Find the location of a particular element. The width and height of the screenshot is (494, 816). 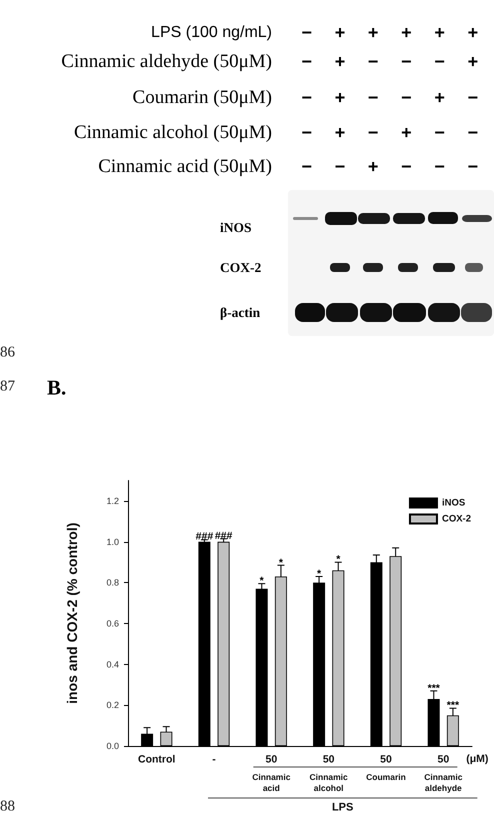

y-tick-label: 0.0 is located at coordinates (112, 746).